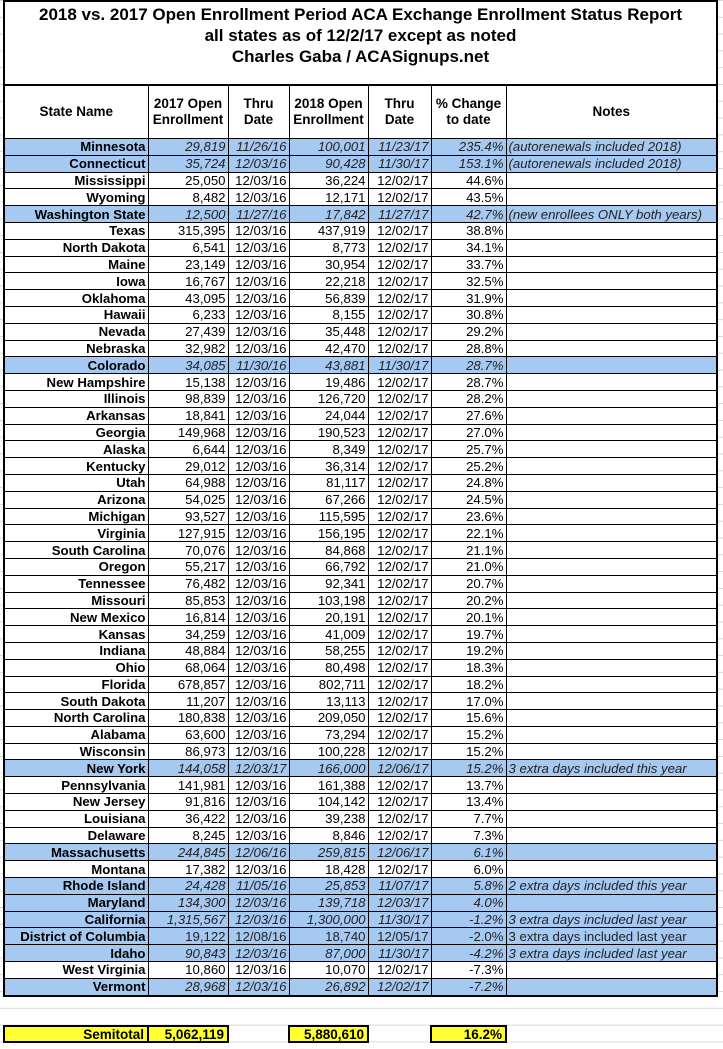 The image size is (723, 1049). What do you see at coordinates (328, 415) in the screenshot?
I see `enrollment-2018-cell: 24,044` at bounding box center [328, 415].